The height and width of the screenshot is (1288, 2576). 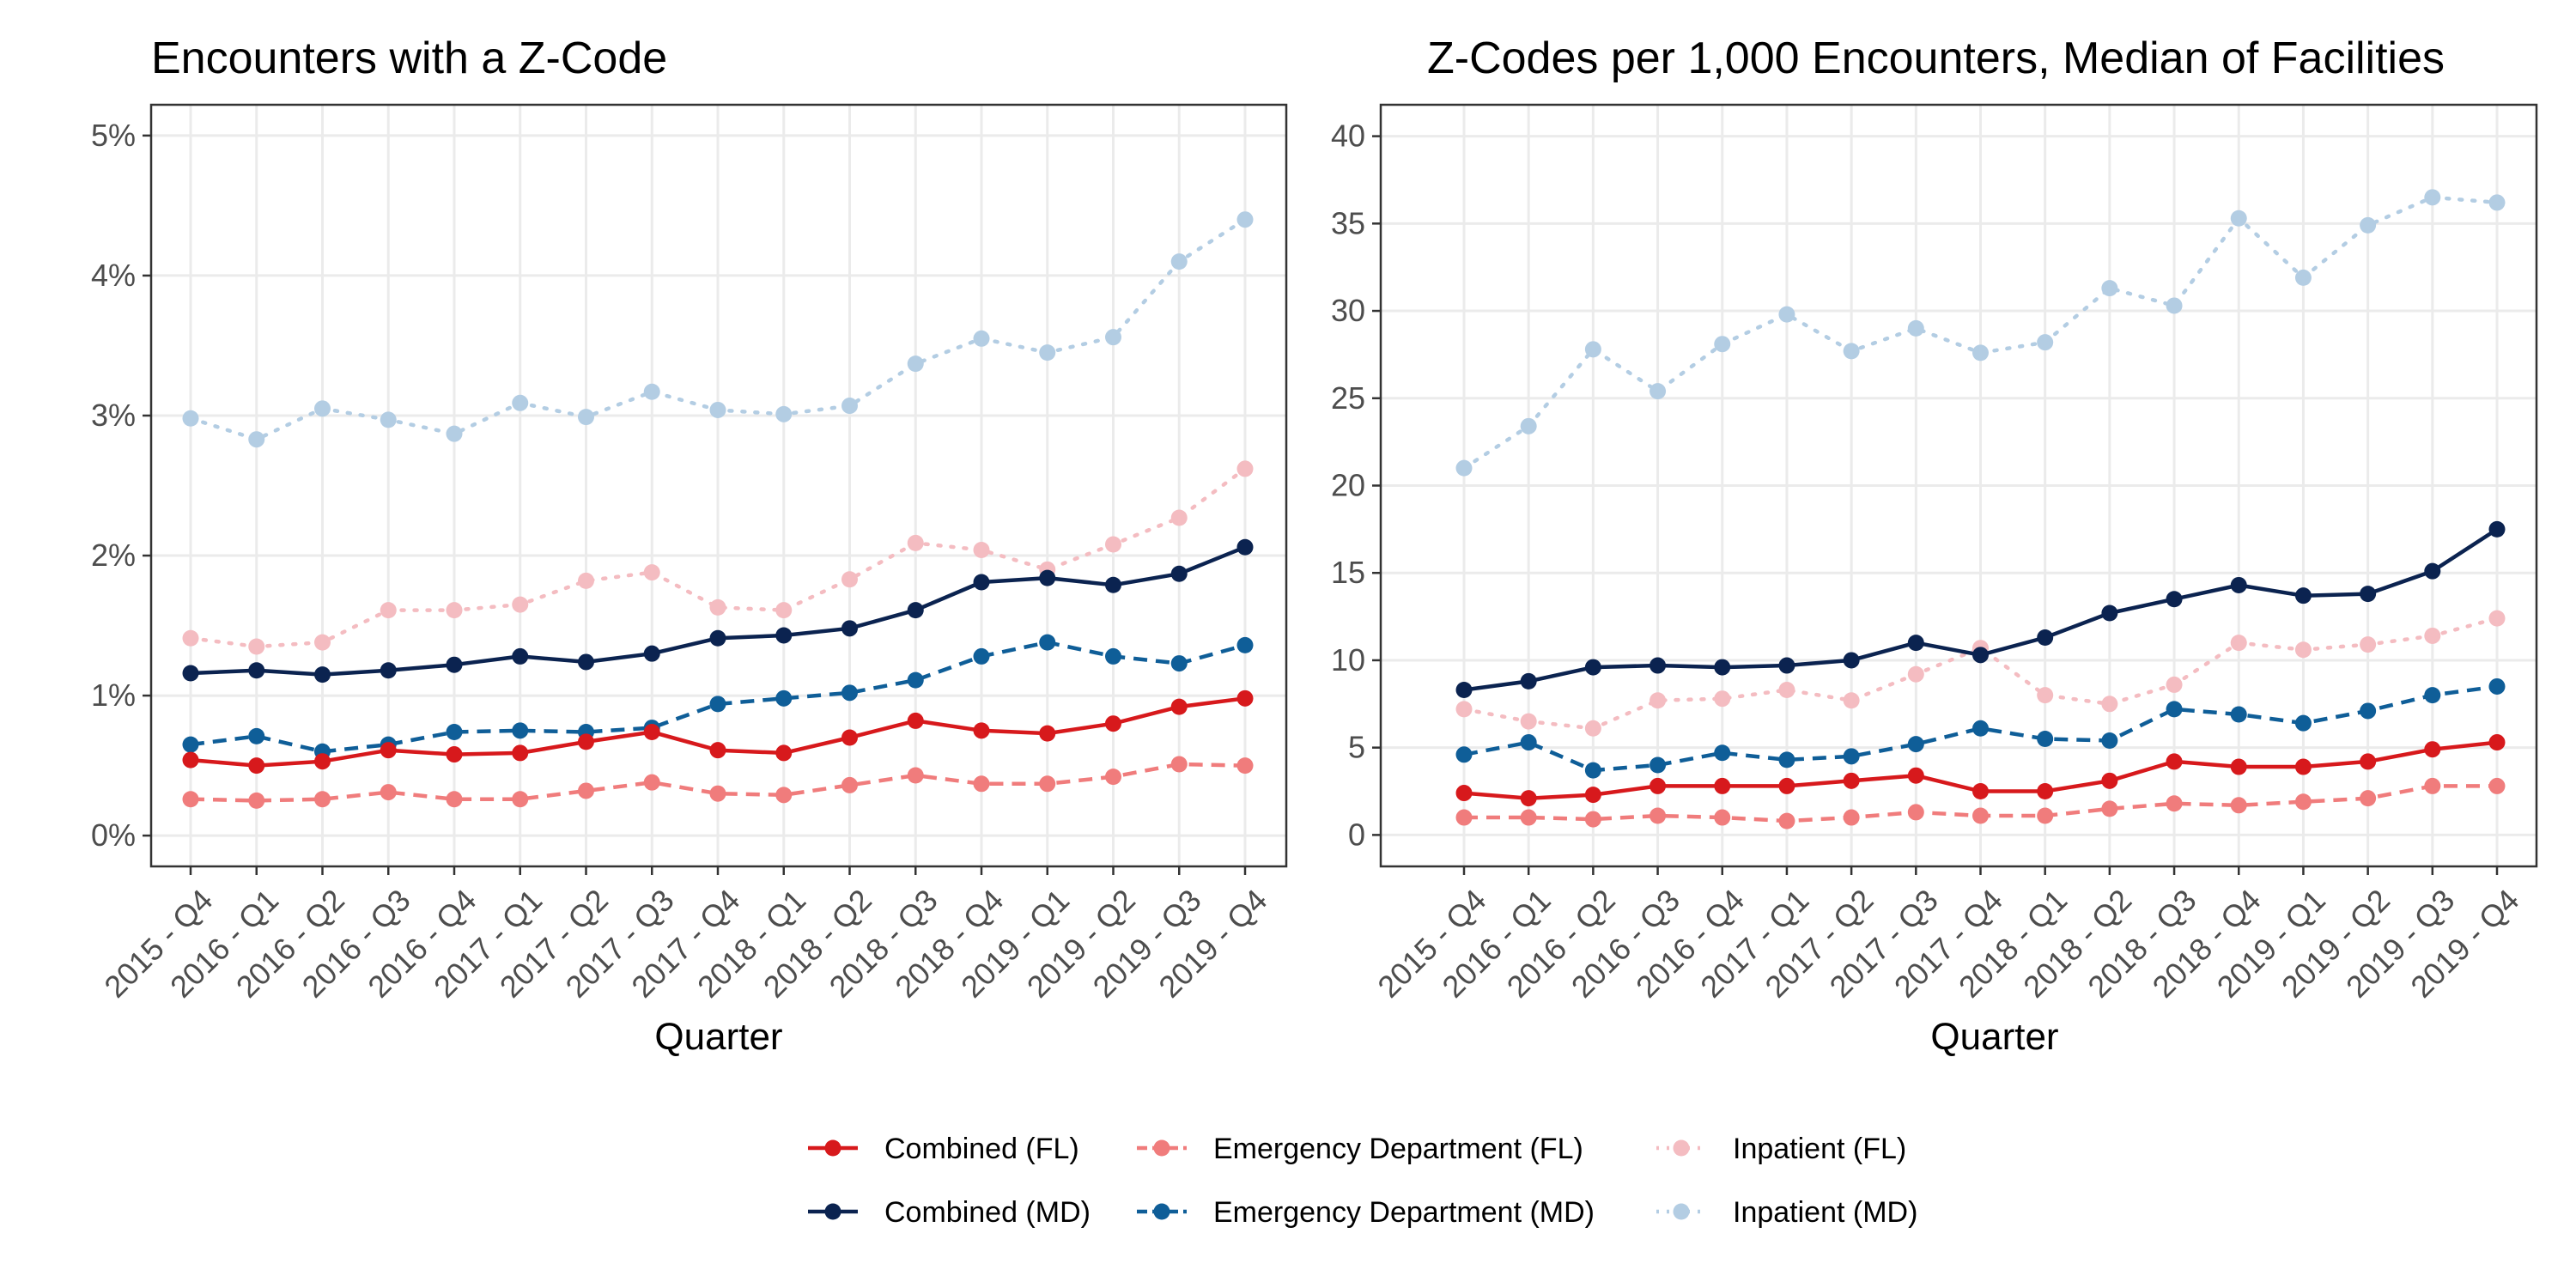 What do you see at coordinates (718, 782) in the screenshot?
I see `series-ed-fl` at bounding box center [718, 782].